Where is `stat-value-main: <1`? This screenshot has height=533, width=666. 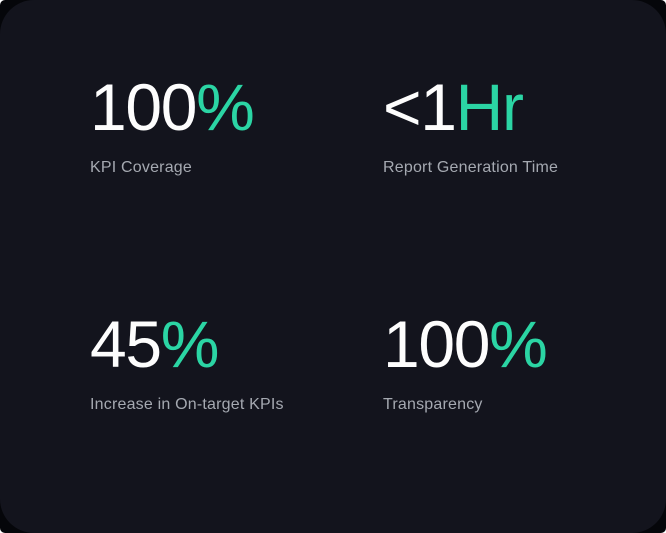
stat-value-main: <1 is located at coordinates (420, 107).